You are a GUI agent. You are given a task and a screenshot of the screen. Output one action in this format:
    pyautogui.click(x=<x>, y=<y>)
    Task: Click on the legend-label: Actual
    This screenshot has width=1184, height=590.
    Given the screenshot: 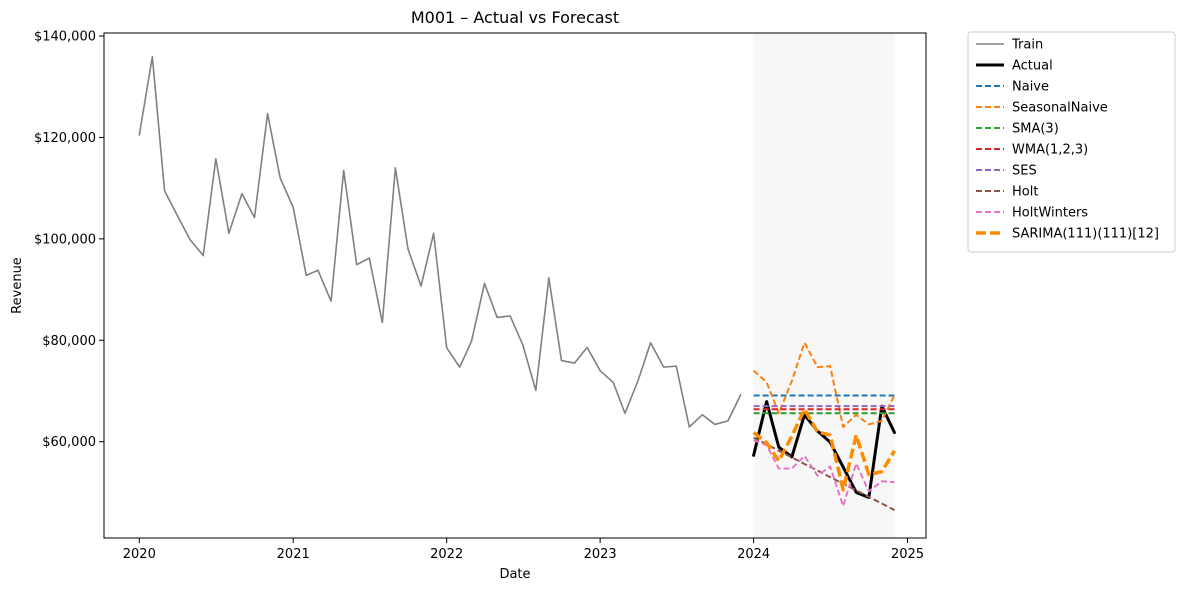 What is the action you would take?
    pyautogui.click(x=1032, y=66)
    